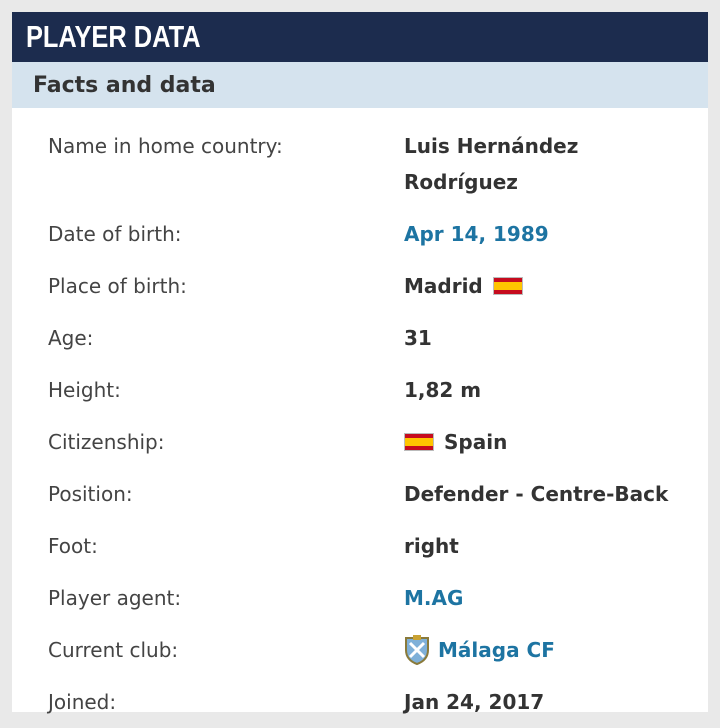 The image size is (720, 728). I want to click on position-value: Defender - Centre-Back, so click(536, 494).